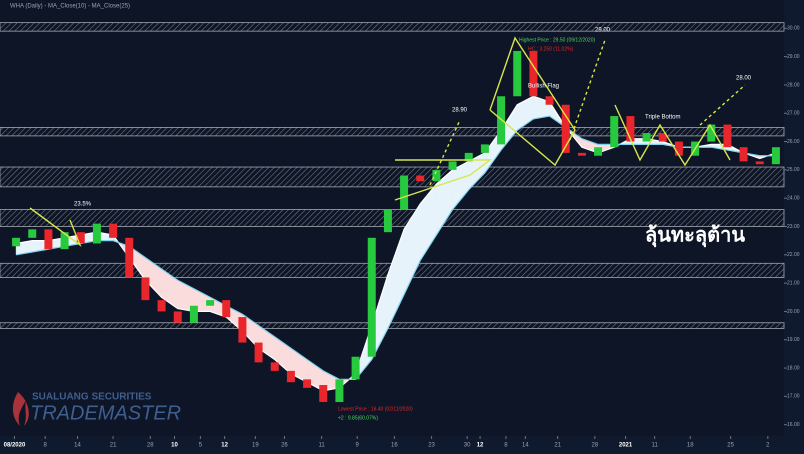  Describe the element at coordinates (431, 446) in the screenshot. I see `x-tick-label: 23` at that location.